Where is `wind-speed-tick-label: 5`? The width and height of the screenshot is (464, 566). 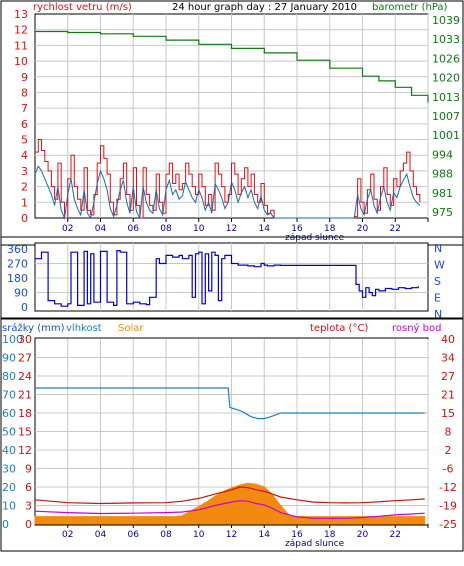
wind-speed-tick-label: 5 is located at coordinates (24, 140).